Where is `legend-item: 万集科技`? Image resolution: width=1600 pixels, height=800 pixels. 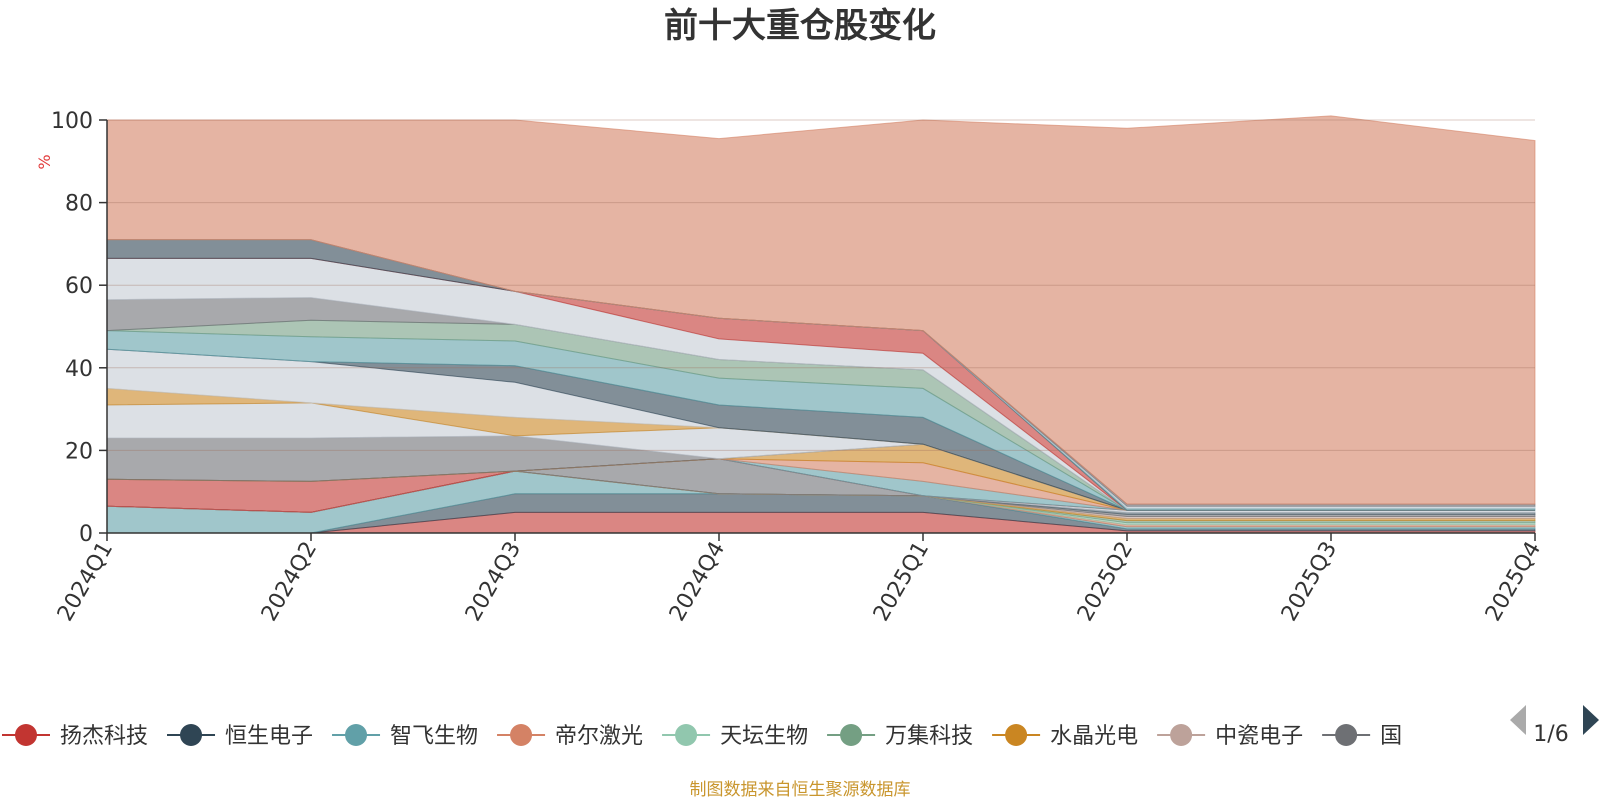
legend-item: 万集科技 is located at coordinates (900, 736).